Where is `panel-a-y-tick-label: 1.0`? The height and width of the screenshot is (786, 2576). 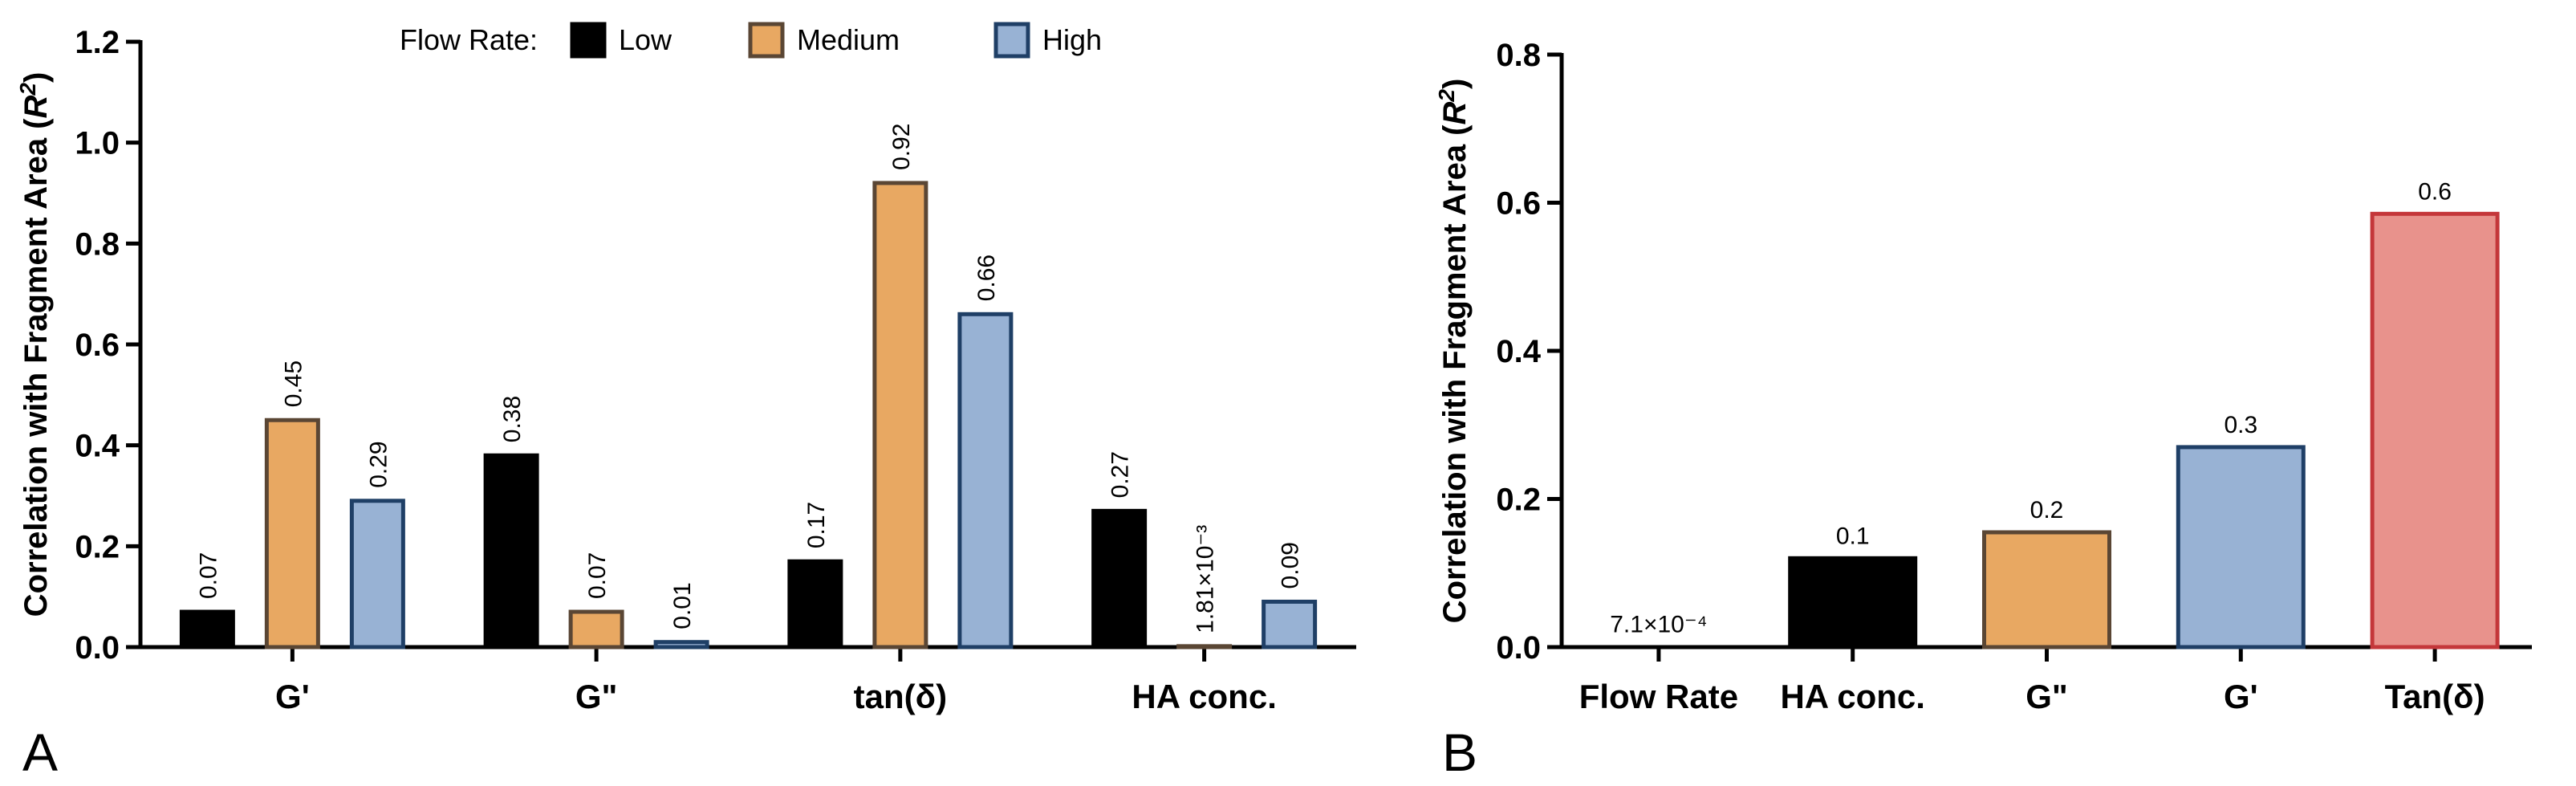
panel-a-y-tick-label: 1.0 is located at coordinates (98, 143).